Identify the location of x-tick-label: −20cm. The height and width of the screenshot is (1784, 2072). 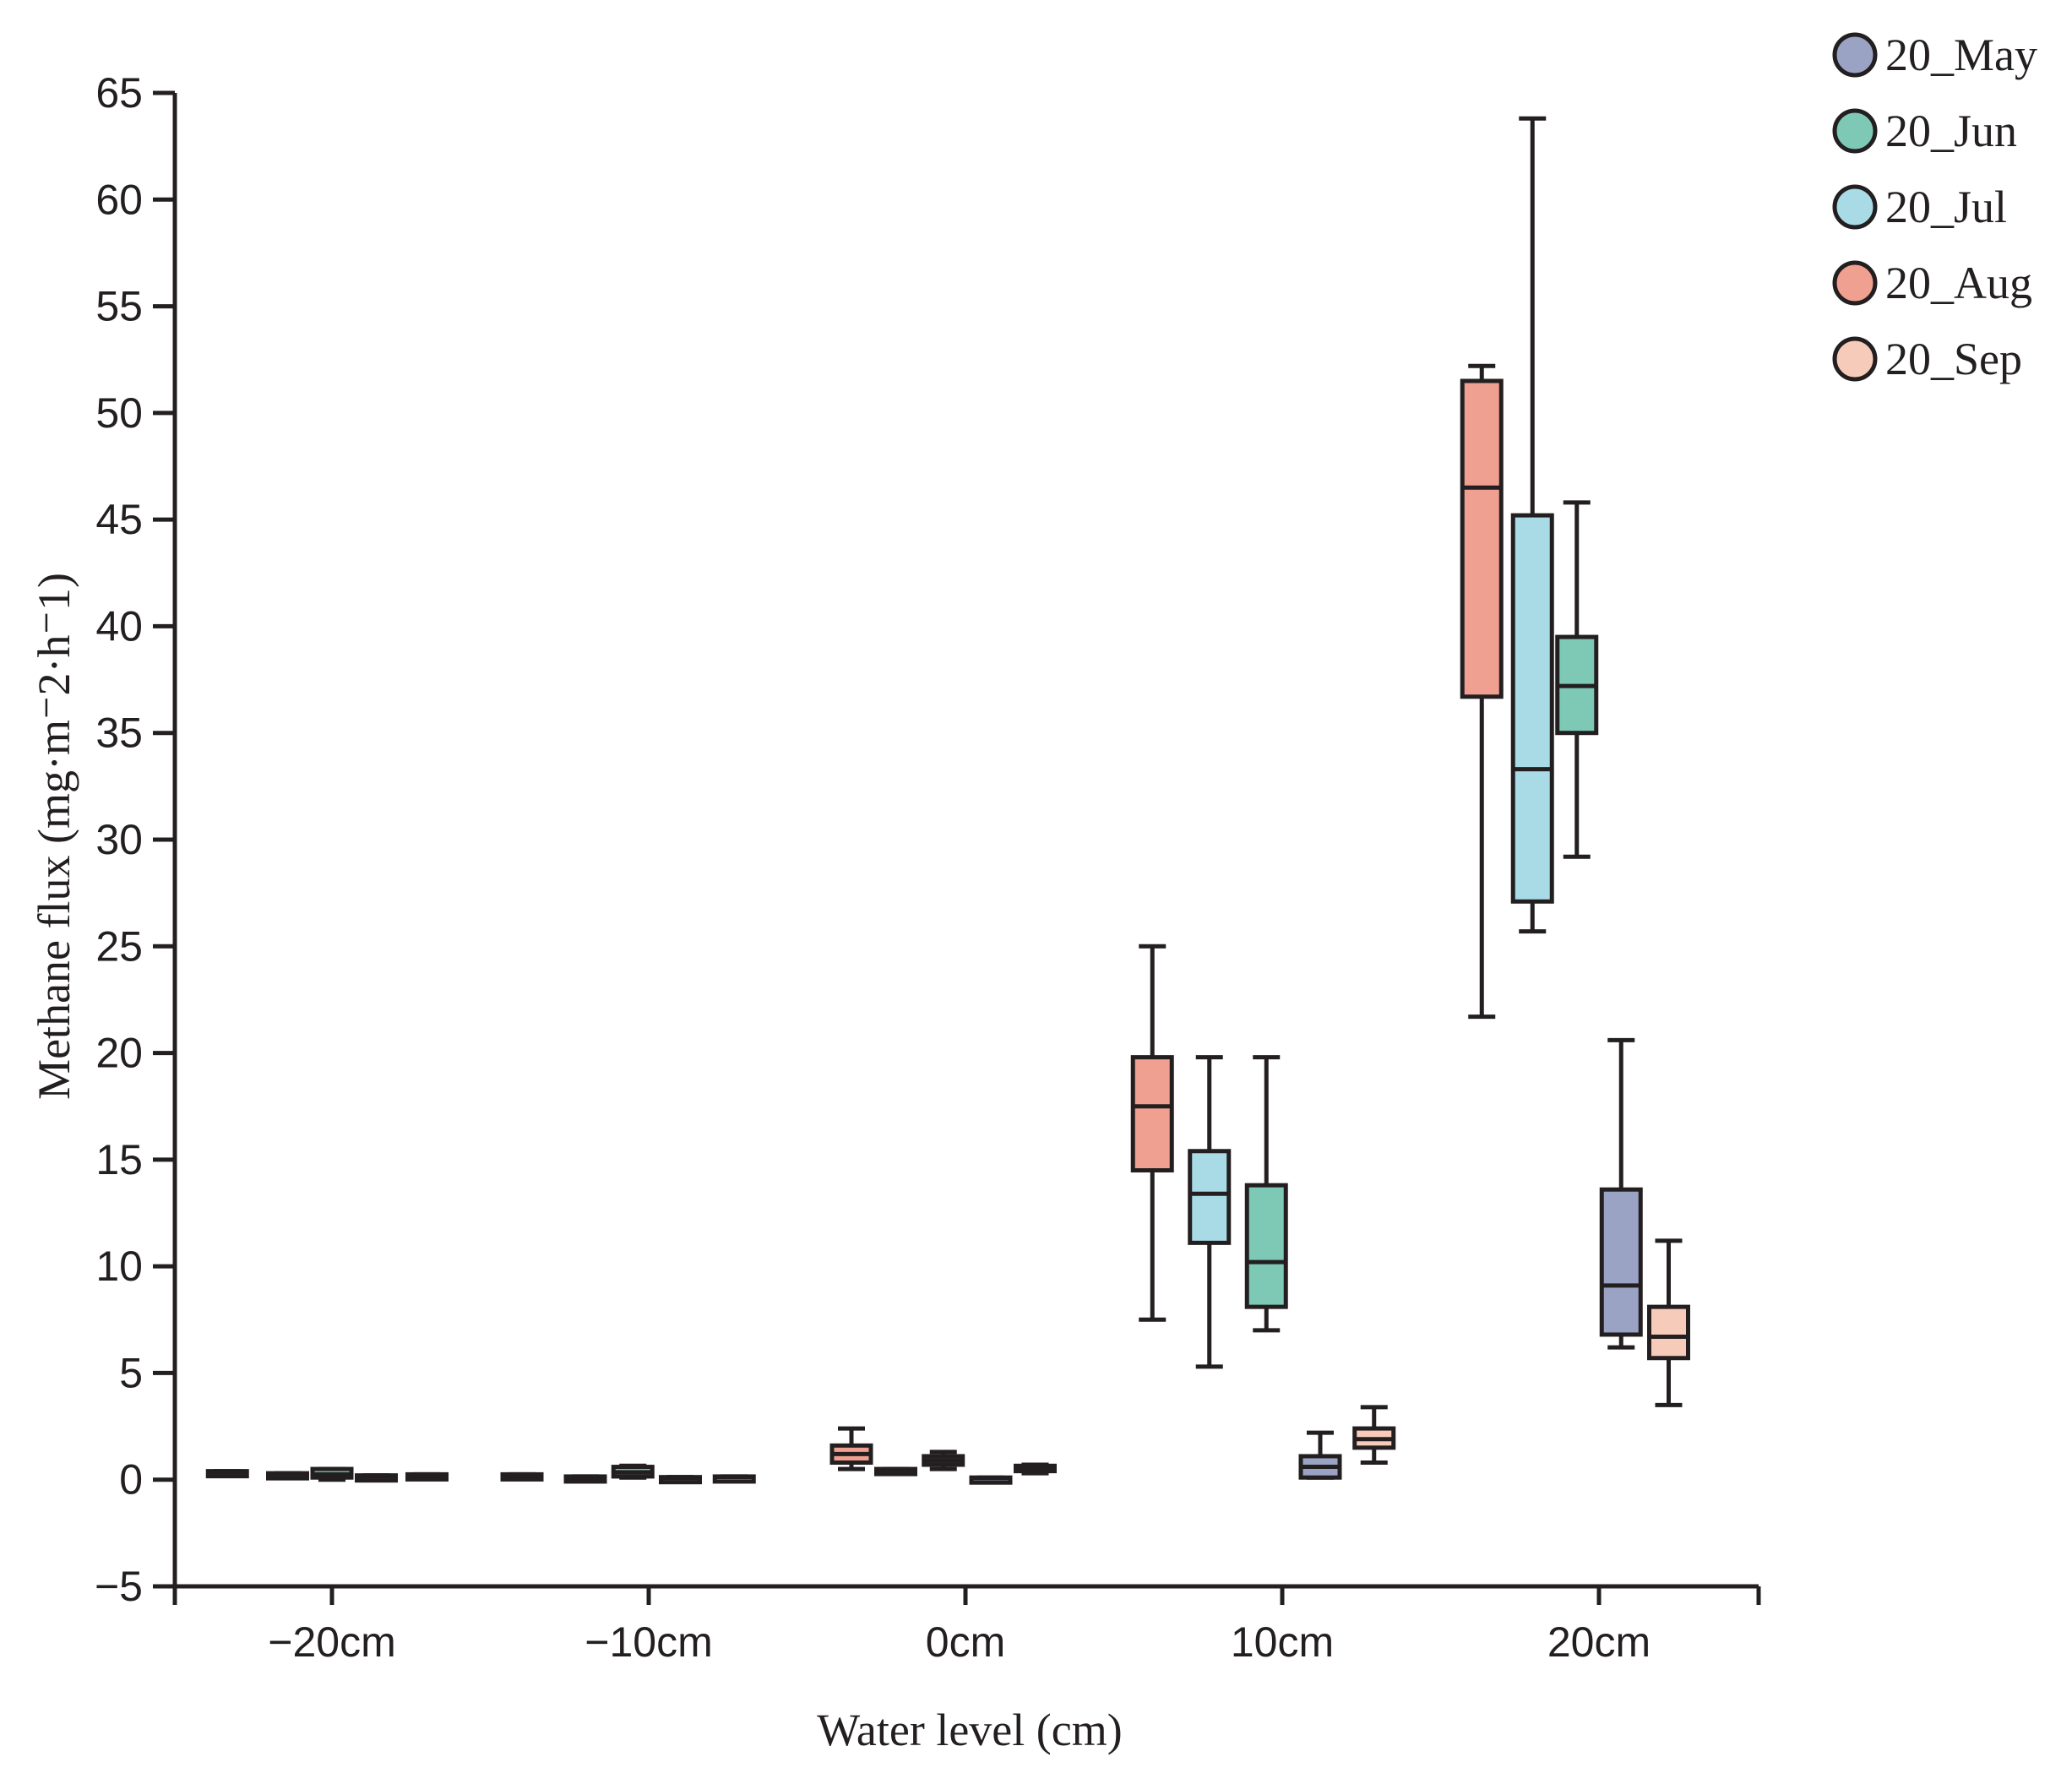
(331, 1642).